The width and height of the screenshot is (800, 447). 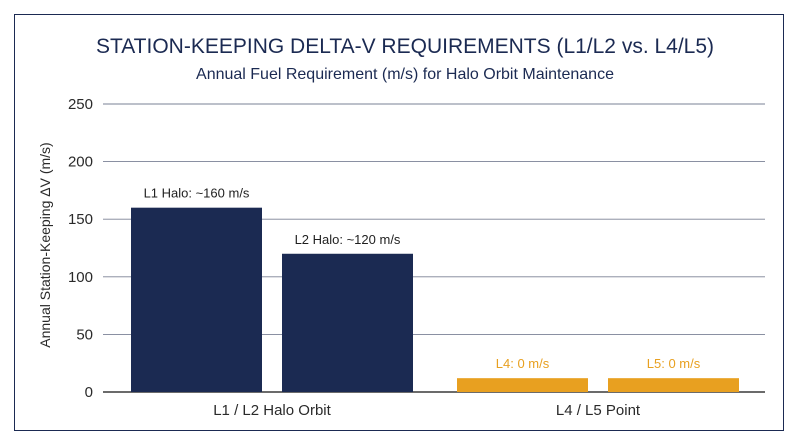 I want to click on bar-data-label: L1 Halo: ~160 m/s, so click(x=197, y=193).